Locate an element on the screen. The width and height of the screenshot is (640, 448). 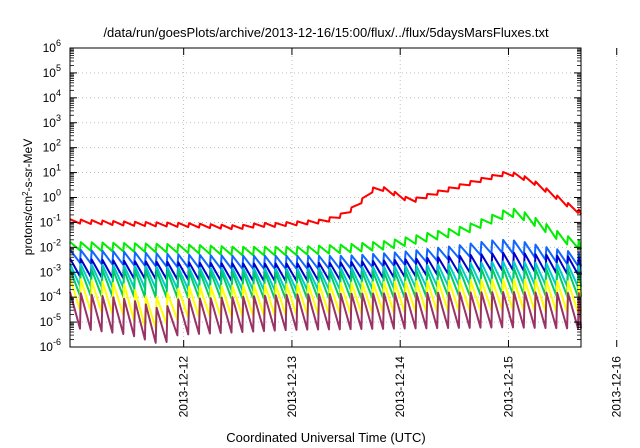
y-tick-sup: 0 is located at coordinates (58, 193).